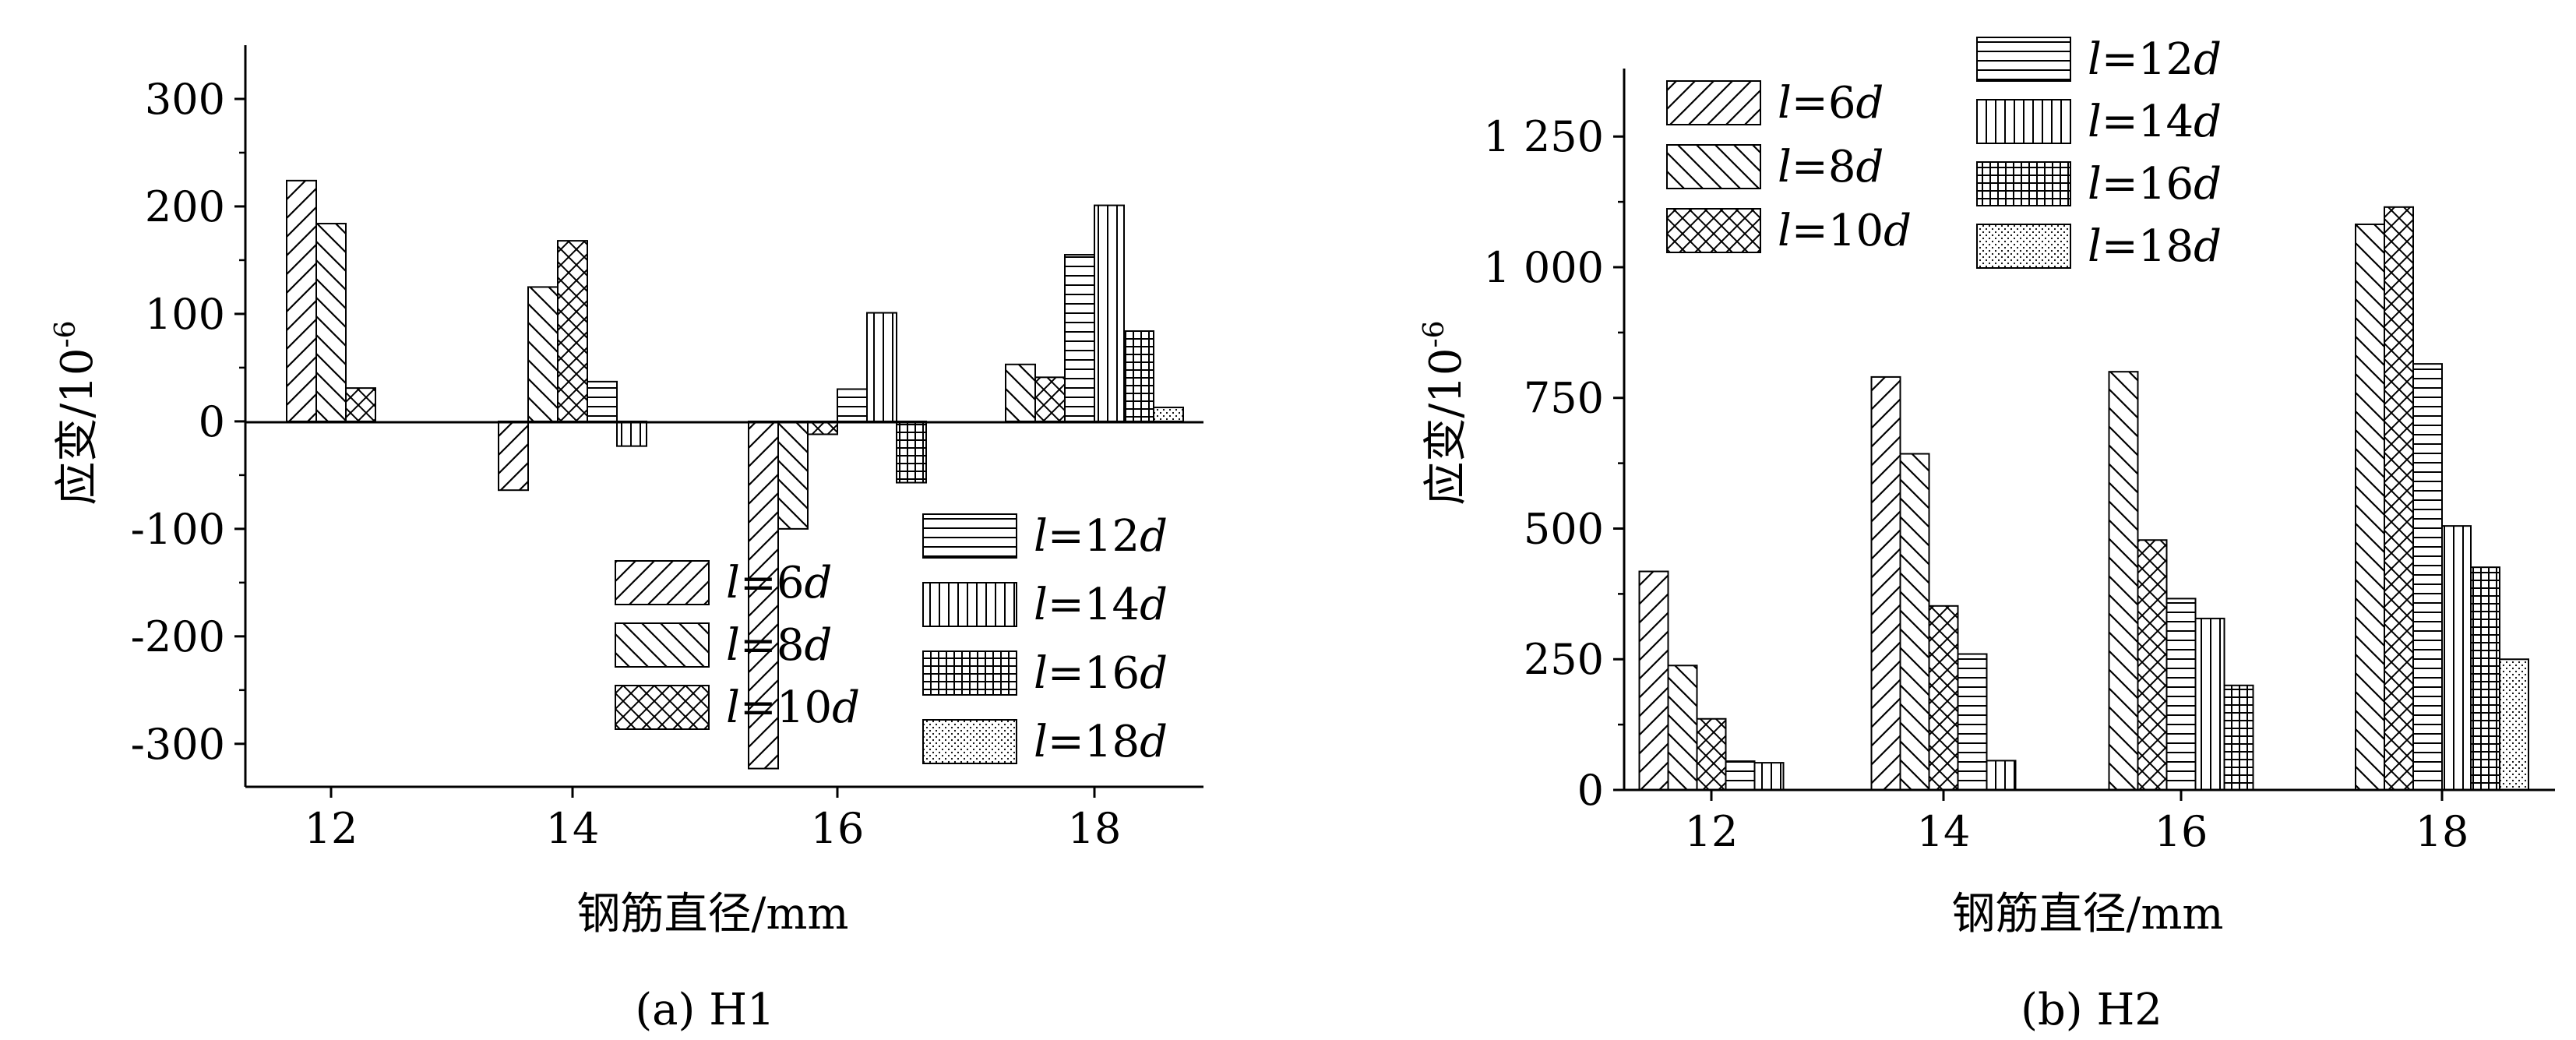 Image resolution: width=2576 pixels, height=1040 pixels. I want to click on chart-b-xticks: 12 14 16 18, so click(2077, 823).